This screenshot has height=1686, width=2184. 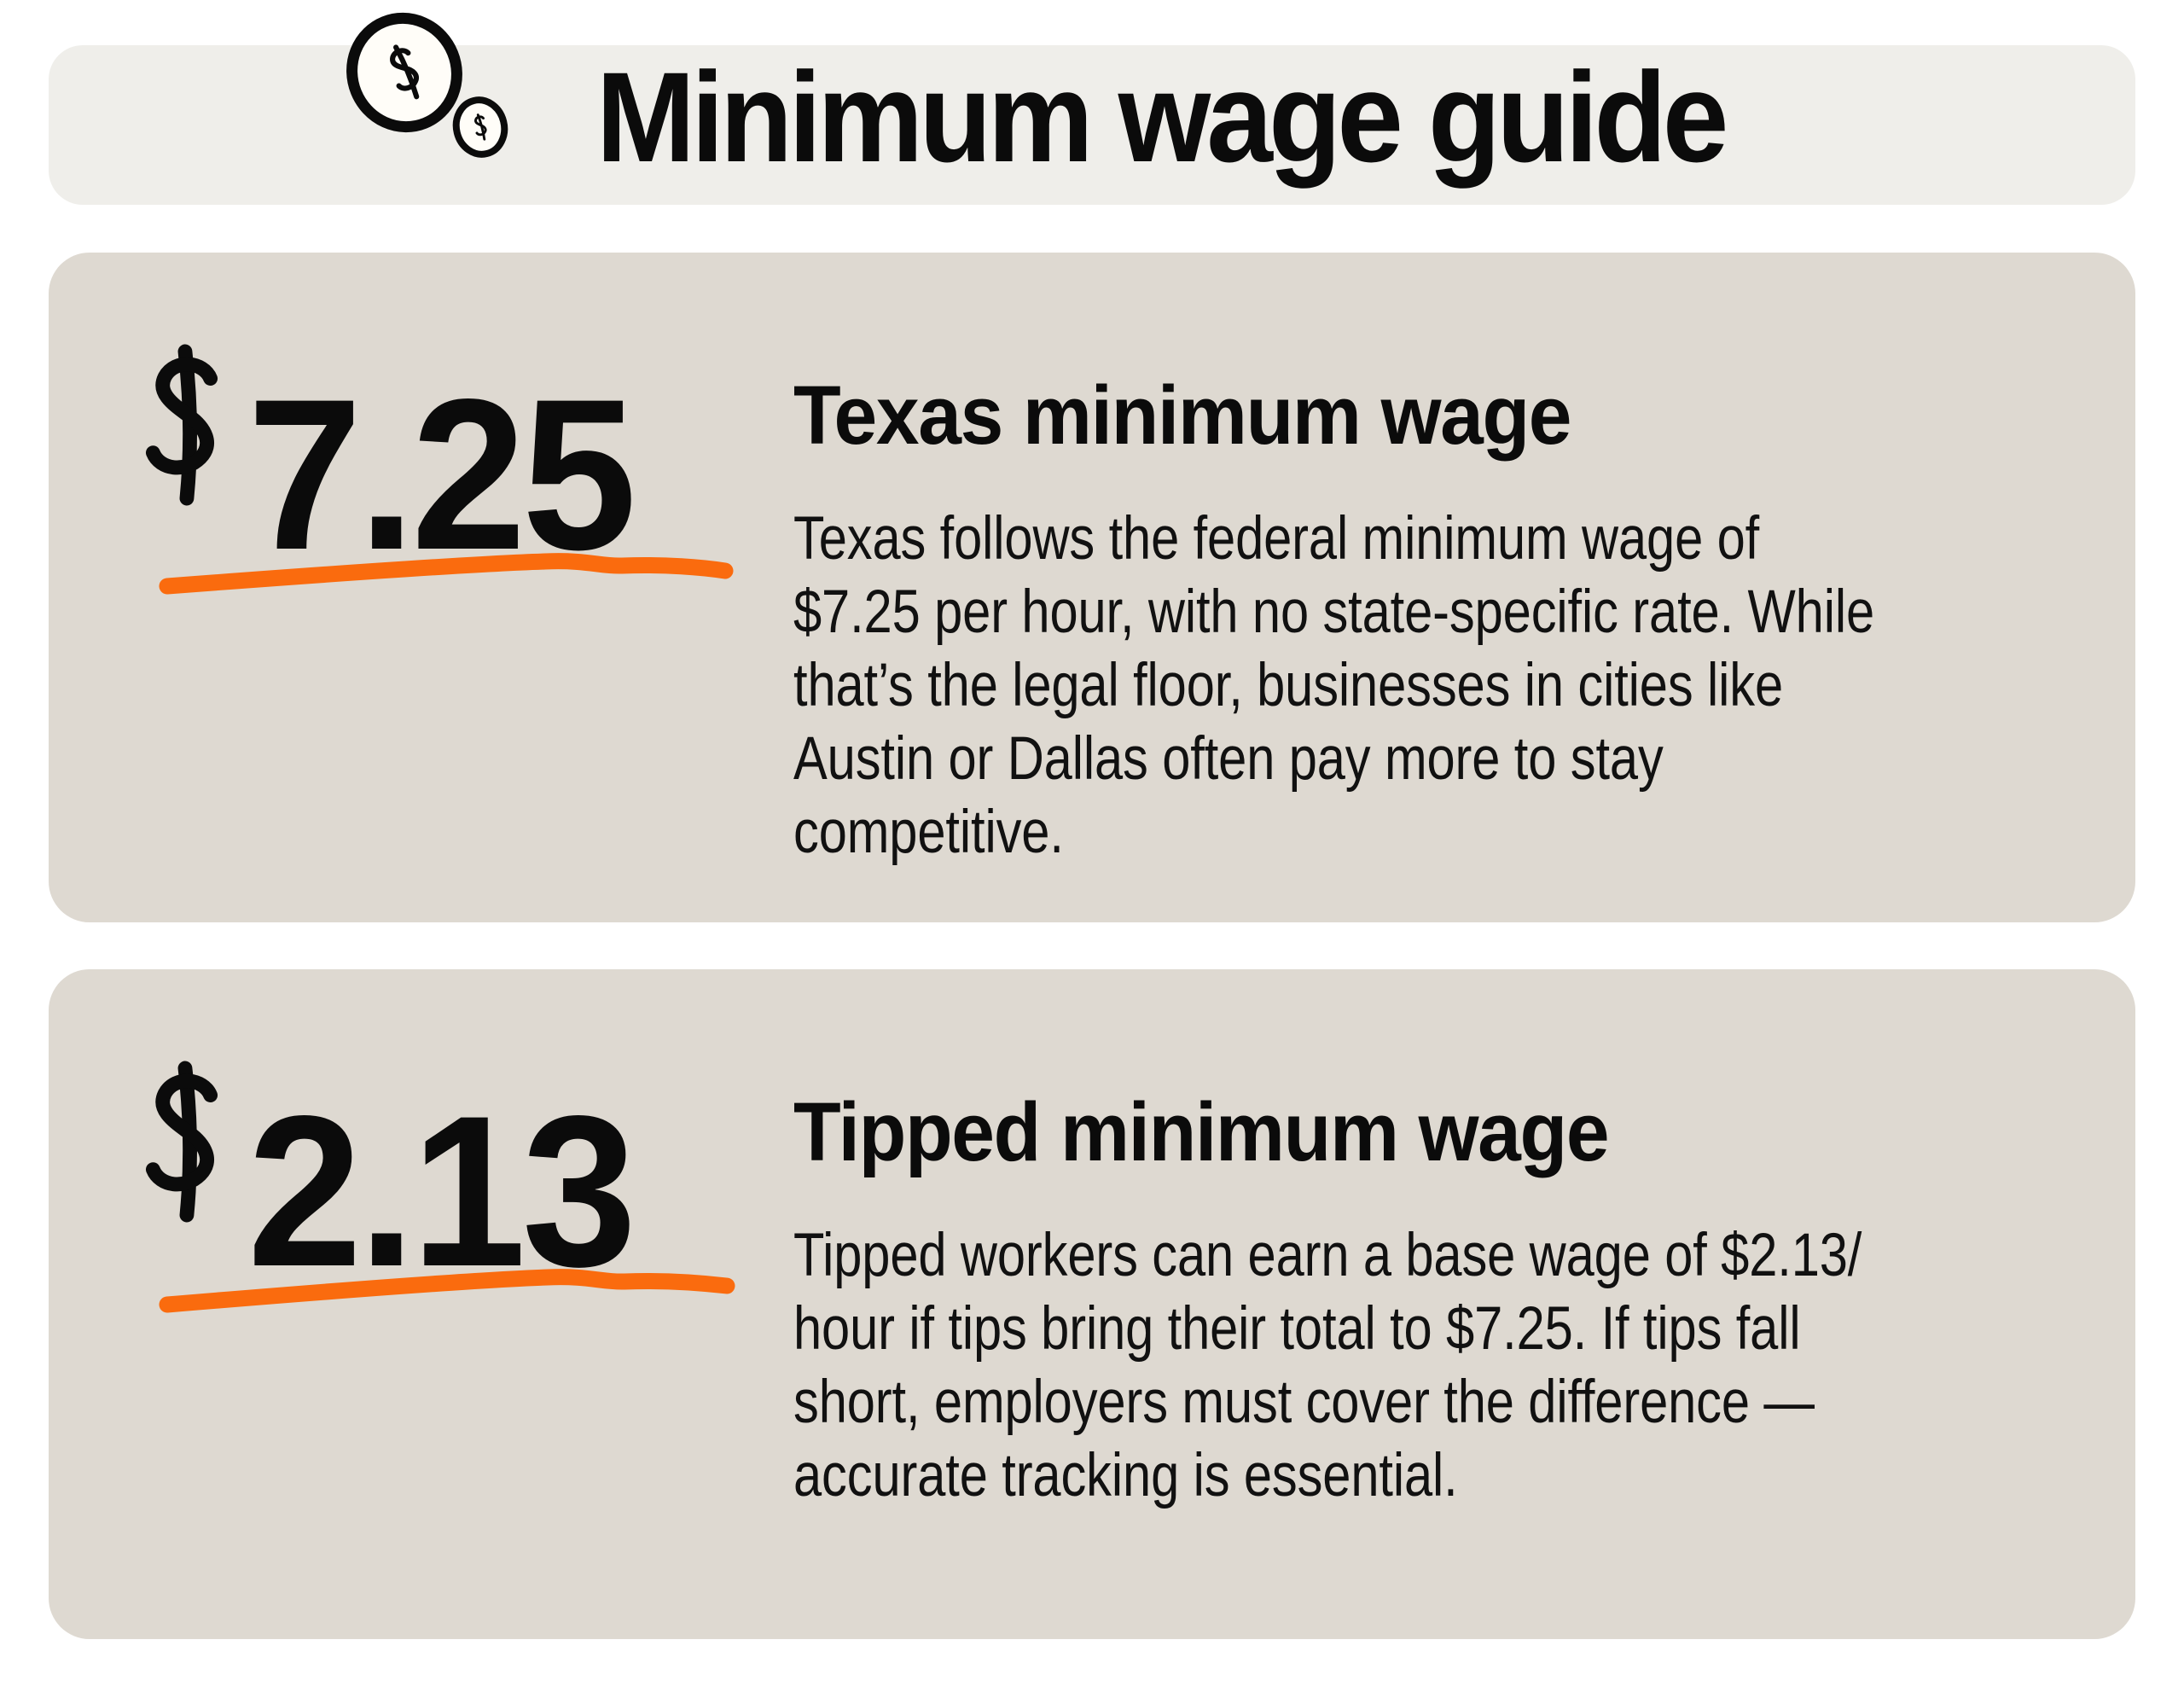 I want to click on card-heading: Texas minimum wage, so click(x=1182, y=415).